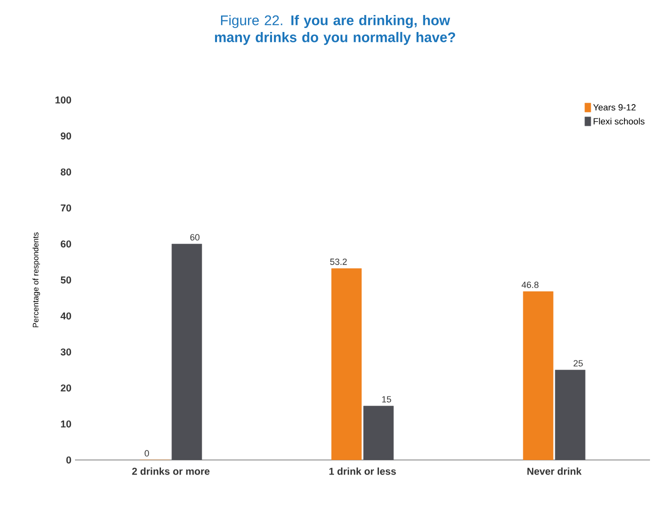  What do you see at coordinates (66, 136) in the screenshot?
I see `y-tick-label: 90` at bounding box center [66, 136].